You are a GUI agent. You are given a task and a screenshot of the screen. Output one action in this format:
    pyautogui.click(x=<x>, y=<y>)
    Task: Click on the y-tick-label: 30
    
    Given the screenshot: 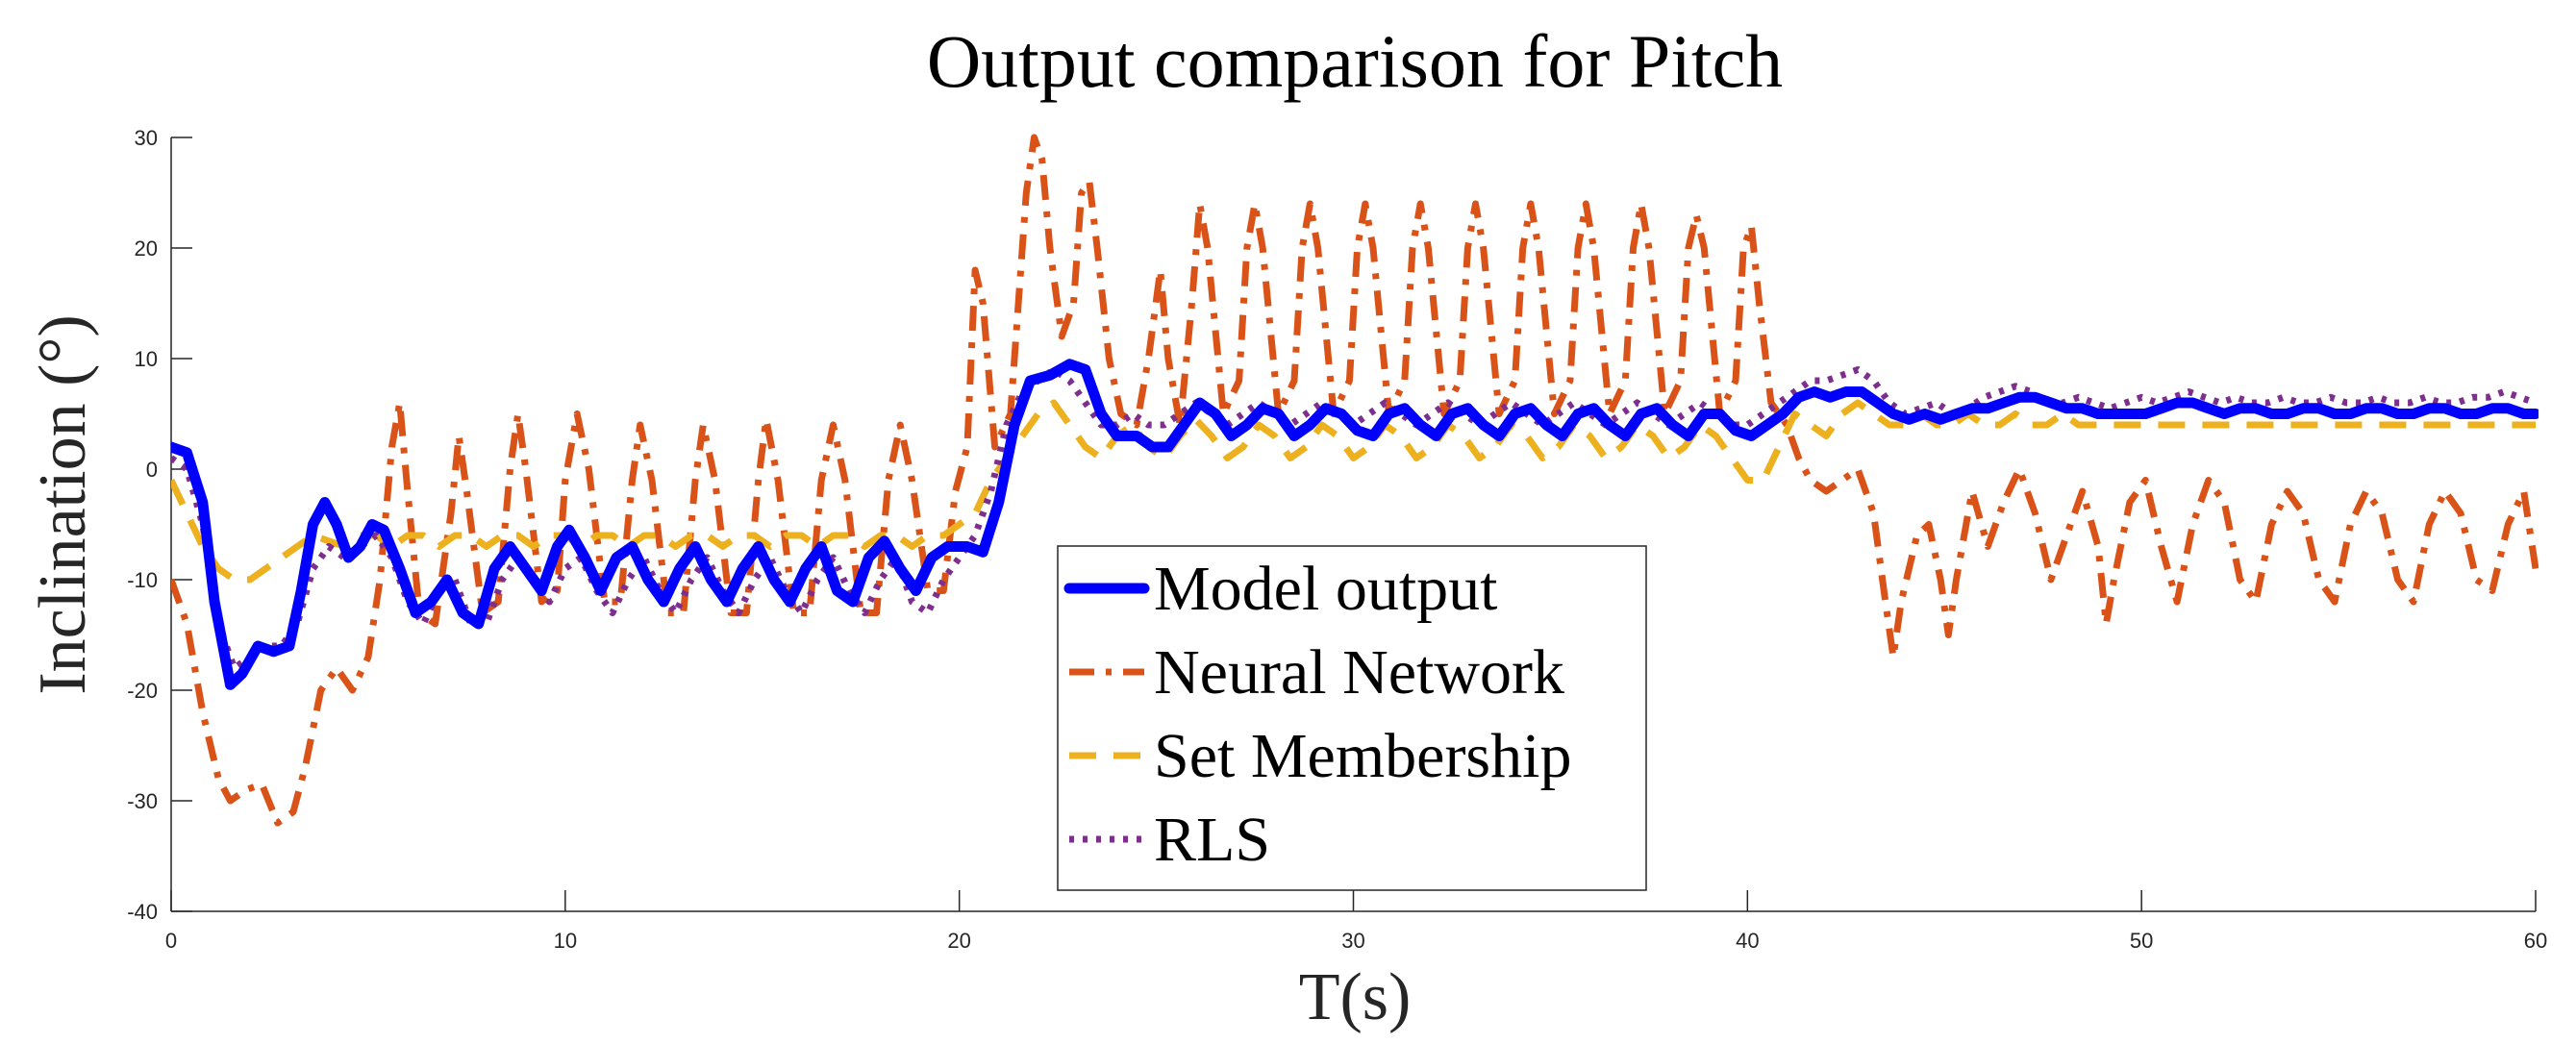 What is the action you would take?
    pyautogui.click(x=146, y=138)
    